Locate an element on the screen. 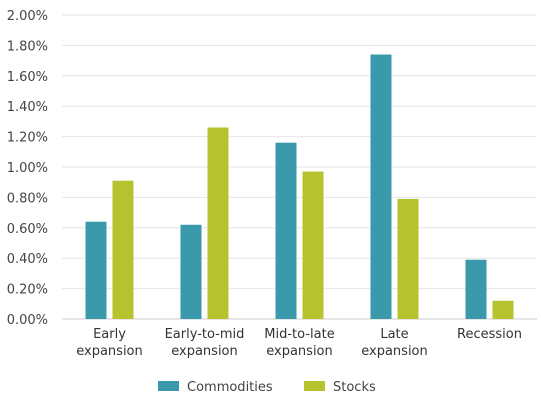  x-category-label: Early-to-mid expansion is located at coordinates (205, 343).